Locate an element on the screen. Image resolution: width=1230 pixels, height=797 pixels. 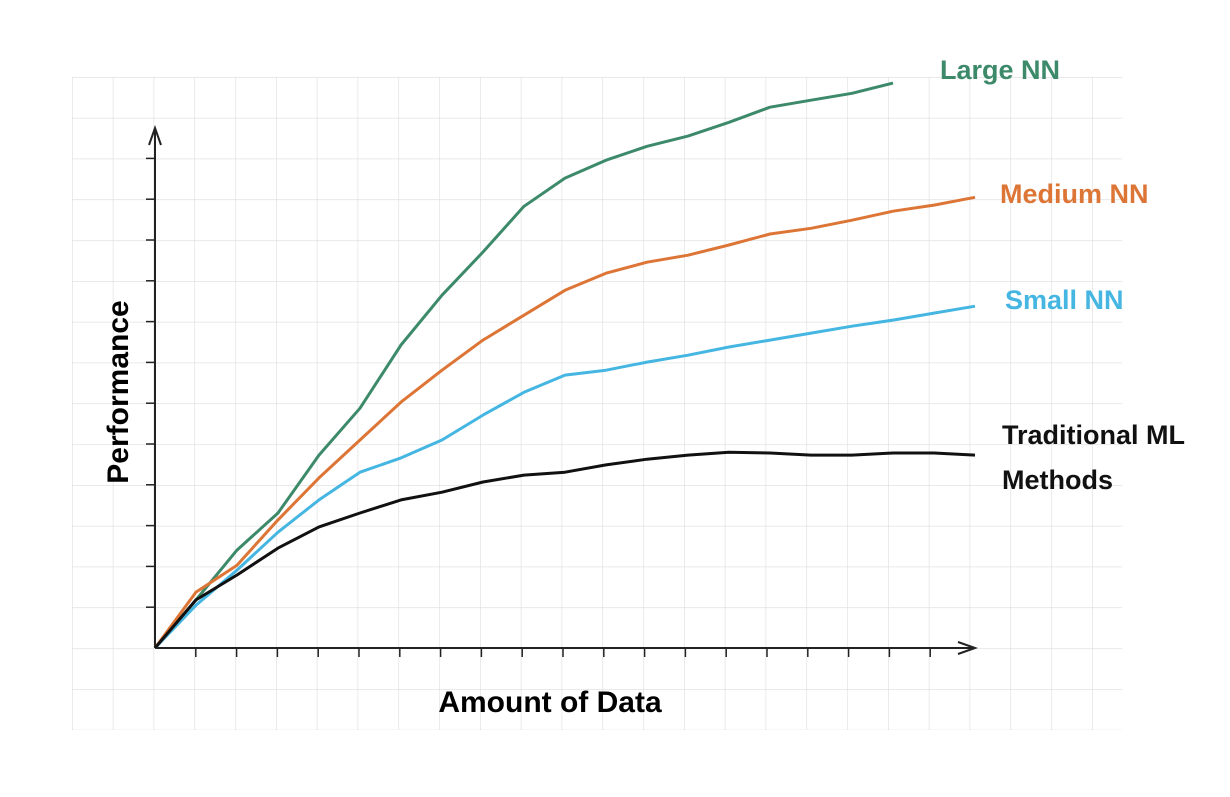
x-axis-title: Amount of Data is located at coordinates (550, 702).